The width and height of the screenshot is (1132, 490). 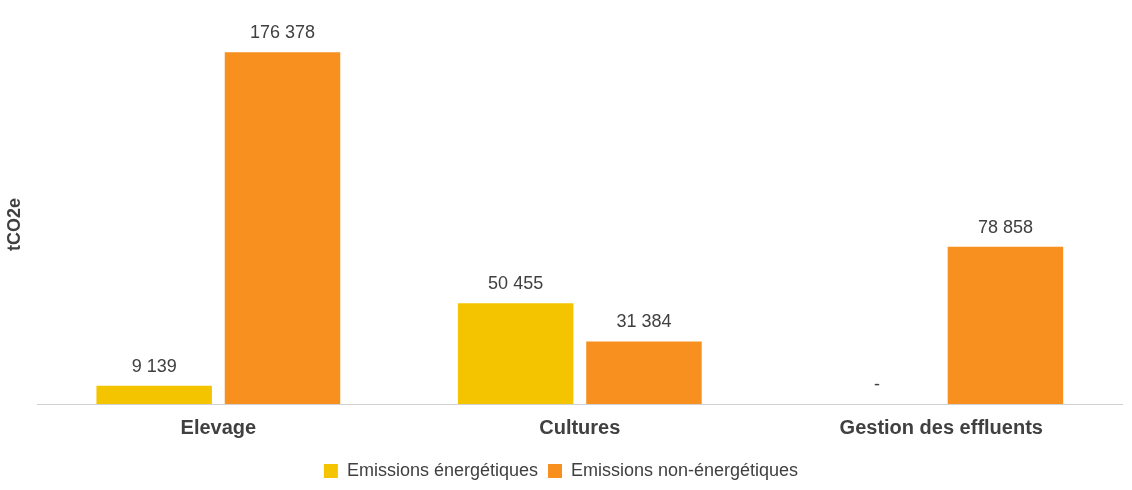 I want to click on legend-label: Emissions énergétiques, so click(x=442, y=469).